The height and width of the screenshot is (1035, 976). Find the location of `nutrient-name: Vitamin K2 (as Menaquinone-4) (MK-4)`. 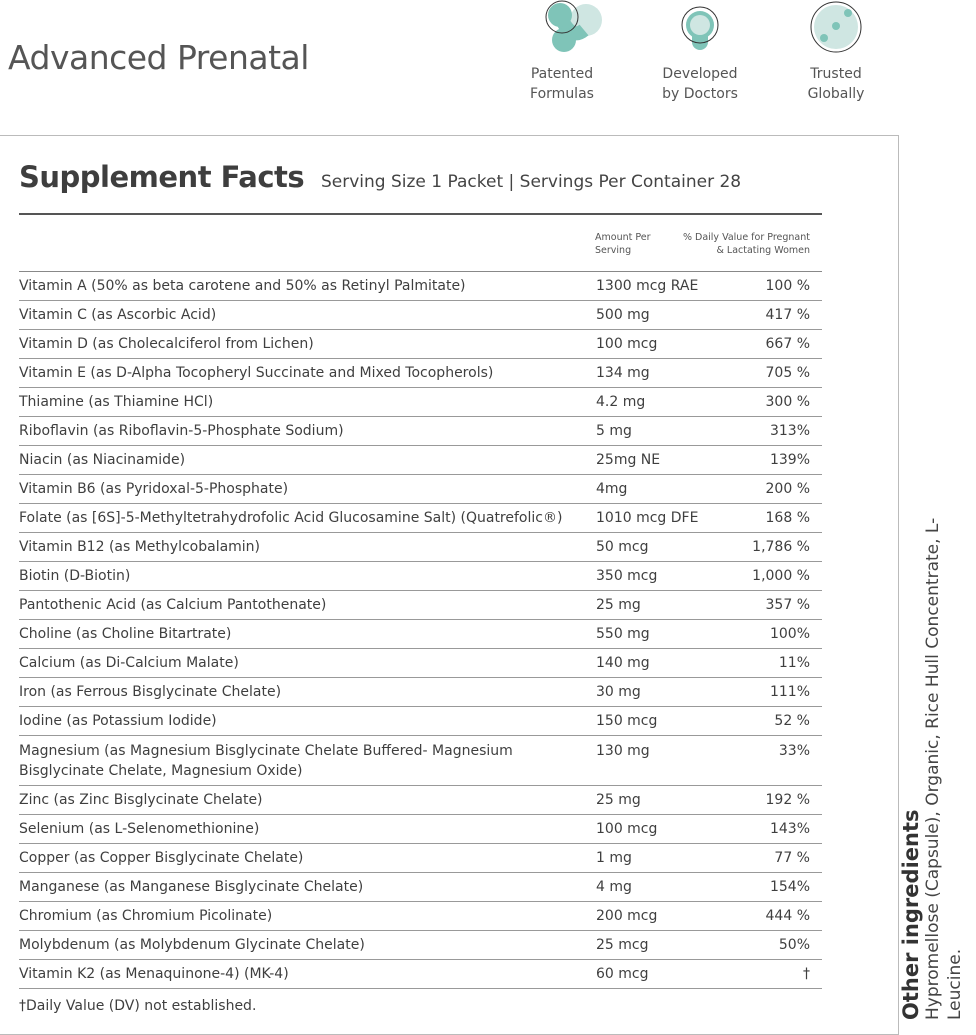

nutrient-name: Vitamin K2 (as Menaquinone-4) (MK-4) is located at coordinates (154, 974).